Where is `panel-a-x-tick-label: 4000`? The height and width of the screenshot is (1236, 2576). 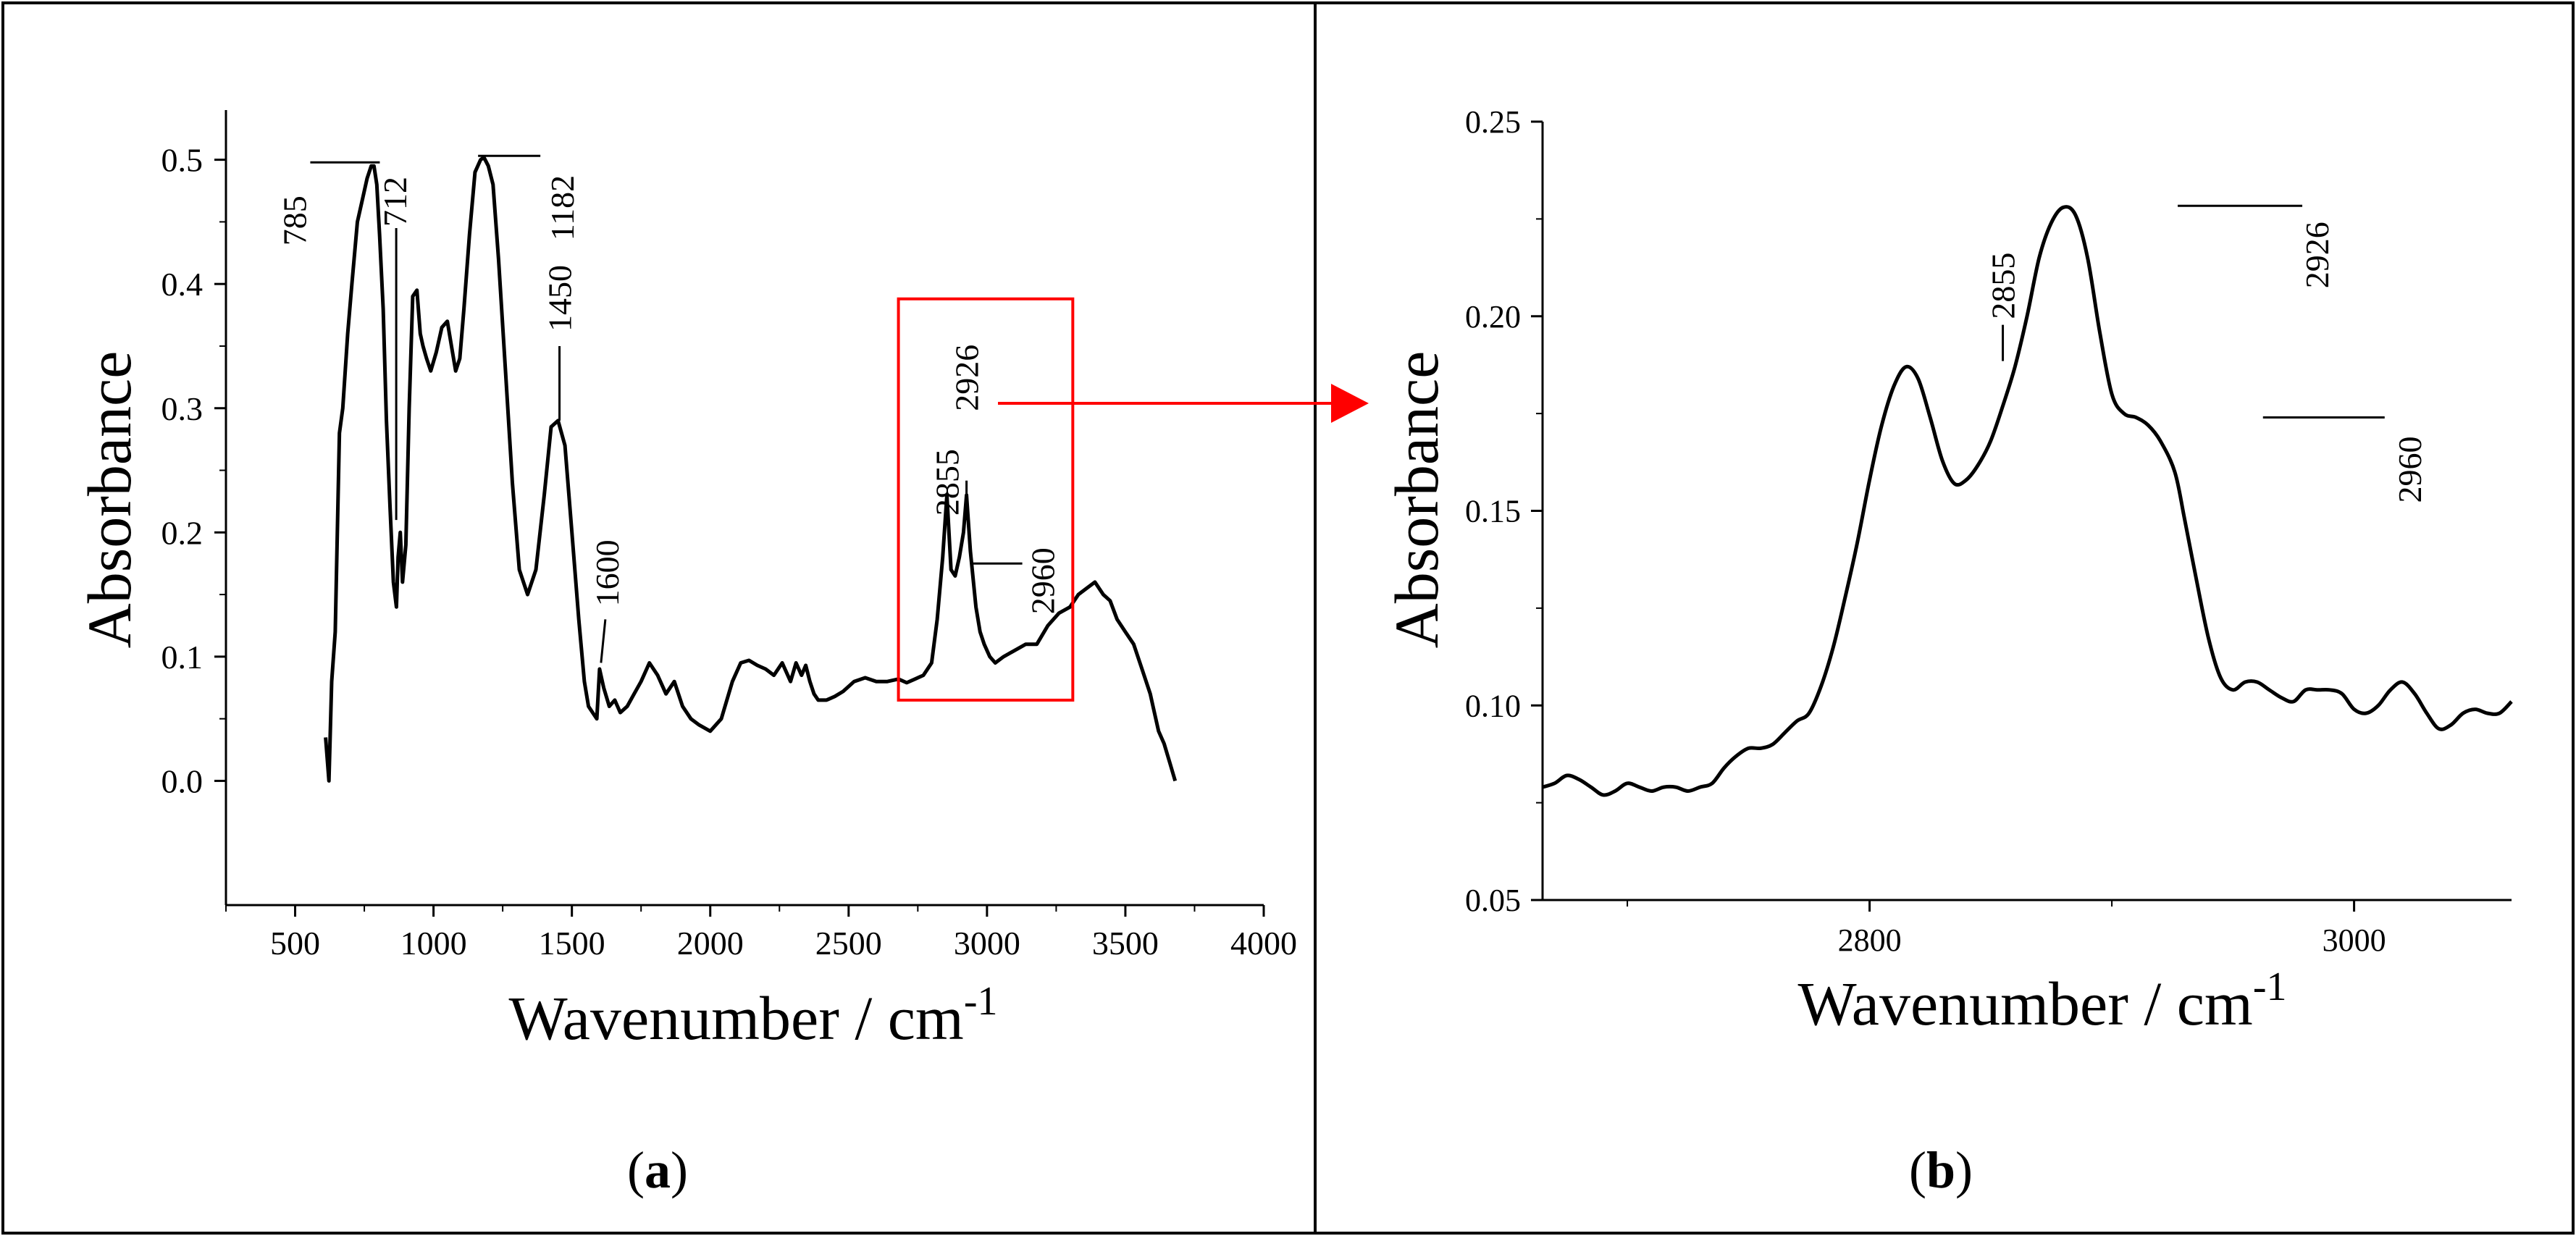 panel-a-x-tick-label: 4000 is located at coordinates (1263, 943).